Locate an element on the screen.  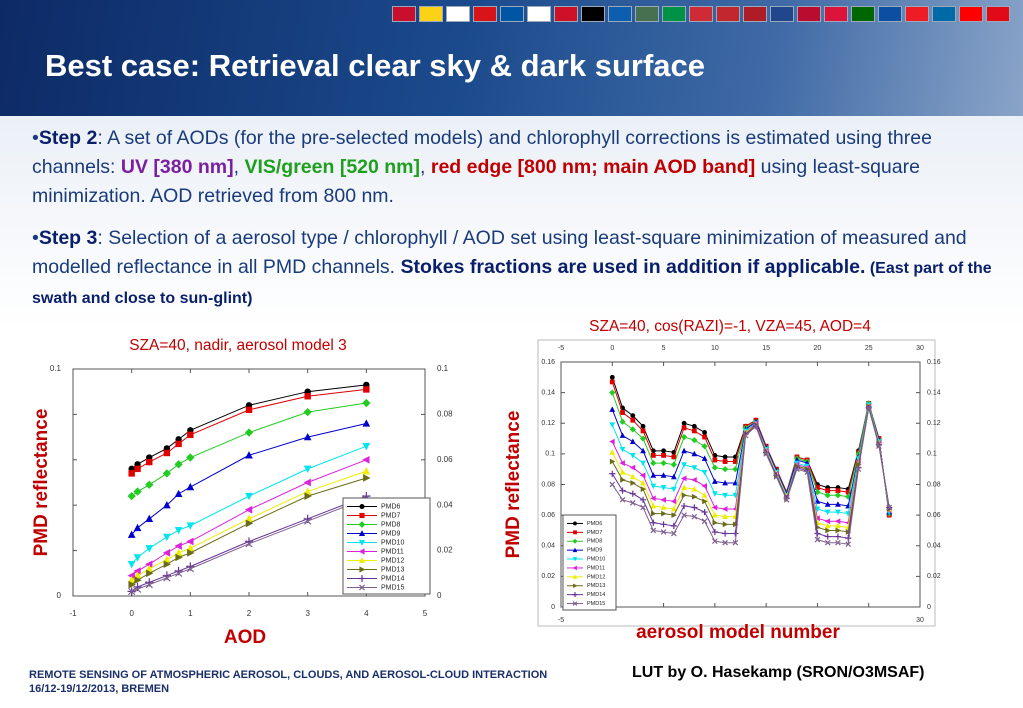
vis-text: VIS/green [520 nm] is located at coordinates (332, 167).